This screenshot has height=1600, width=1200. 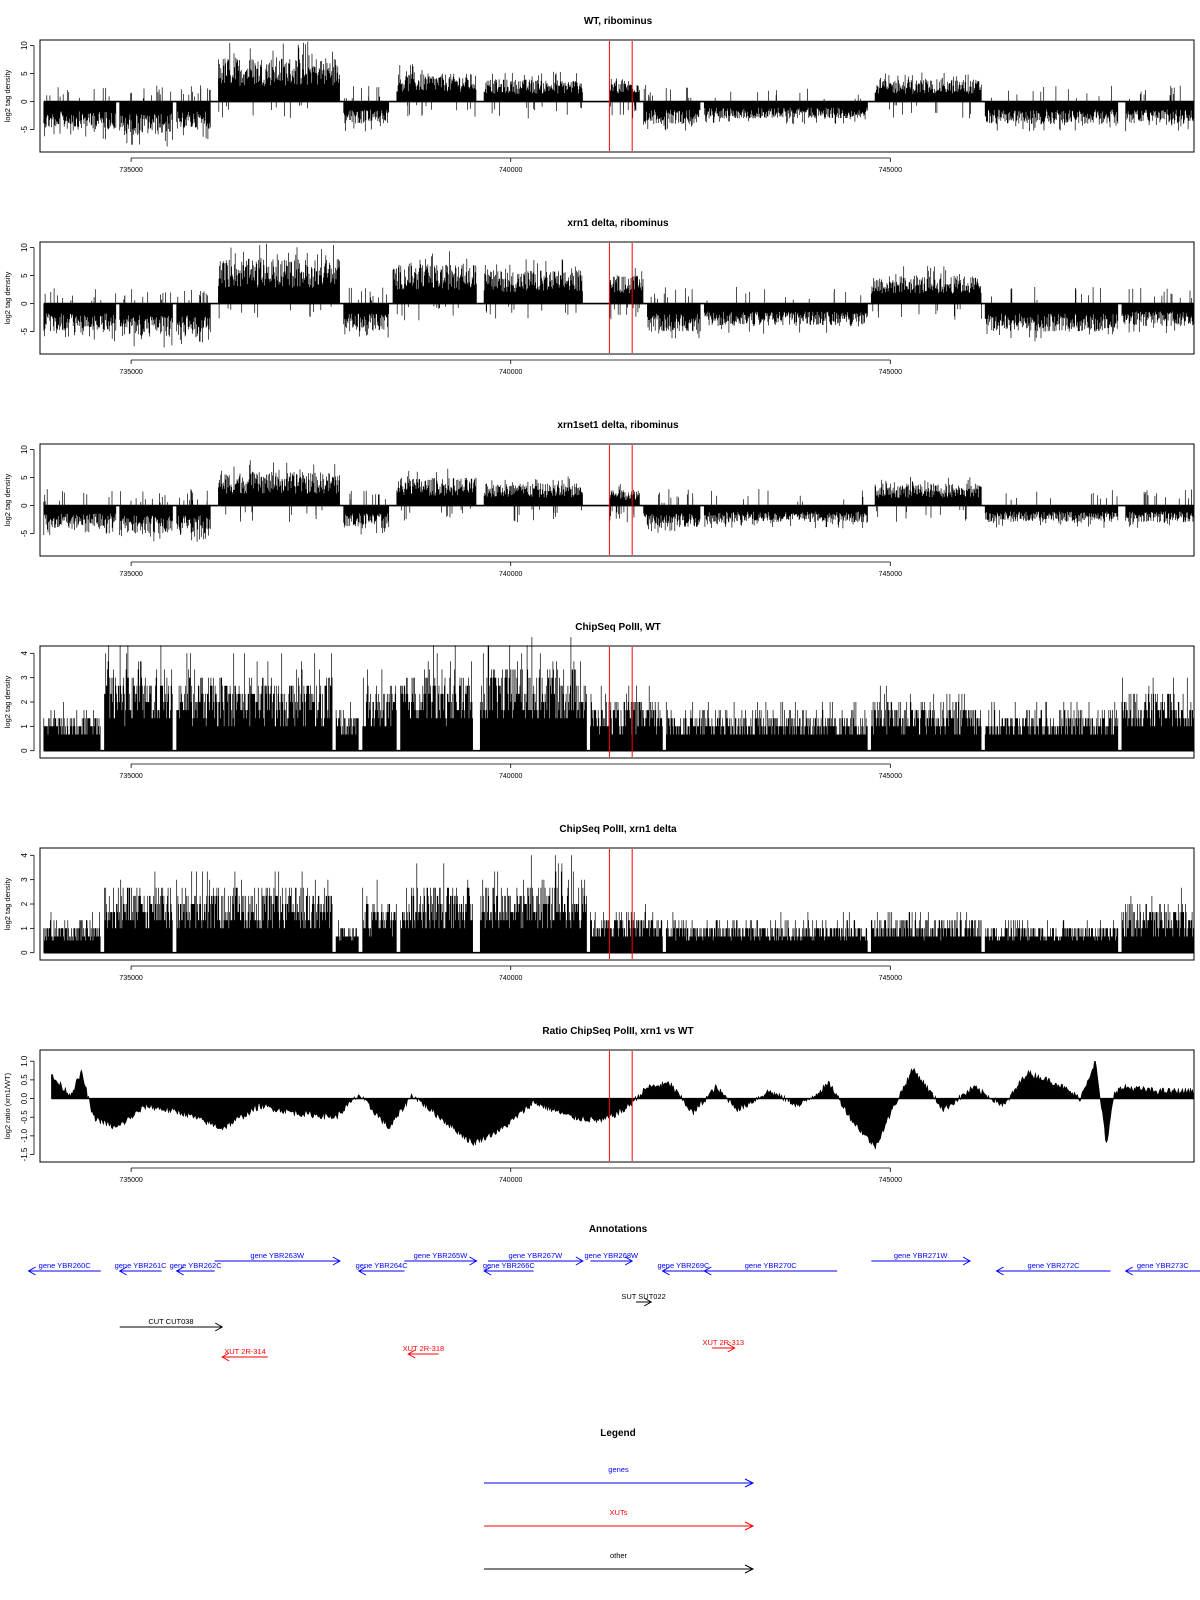 What do you see at coordinates (24, 903) in the screenshot?
I see `y-tick-label: 2` at bounding box center [24, 903].